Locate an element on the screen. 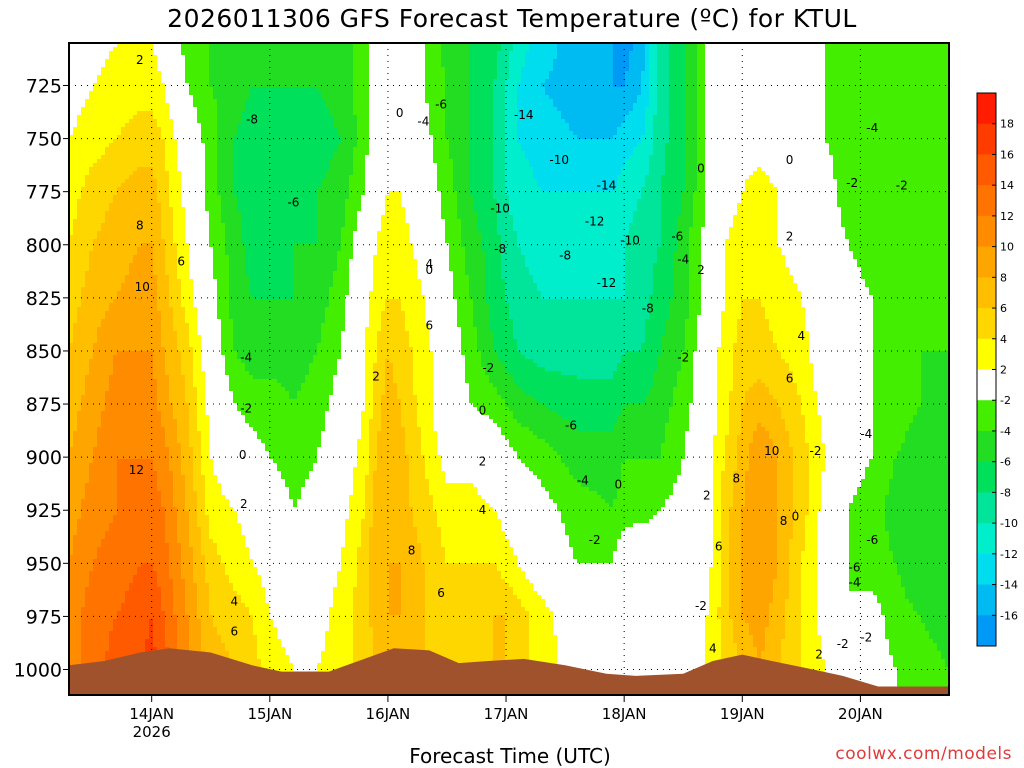 This screenshot has height=768, width=1024. credit-link: coolwx.com/models is located at coordinates (923, 754).